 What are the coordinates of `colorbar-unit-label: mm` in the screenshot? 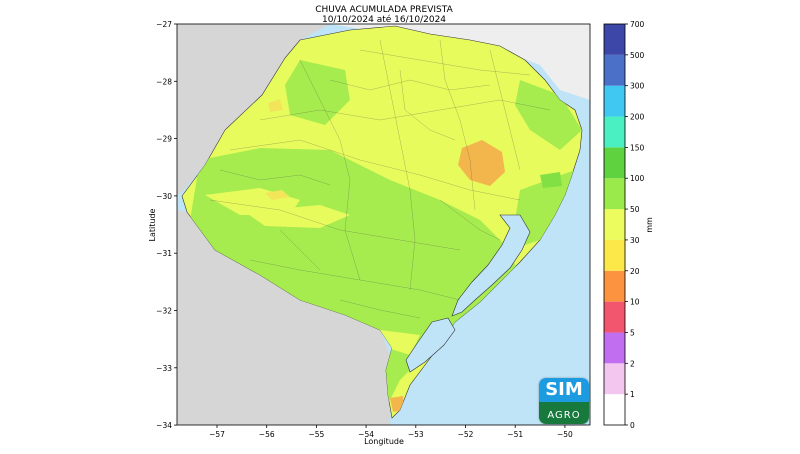 It's located at (649, 225).